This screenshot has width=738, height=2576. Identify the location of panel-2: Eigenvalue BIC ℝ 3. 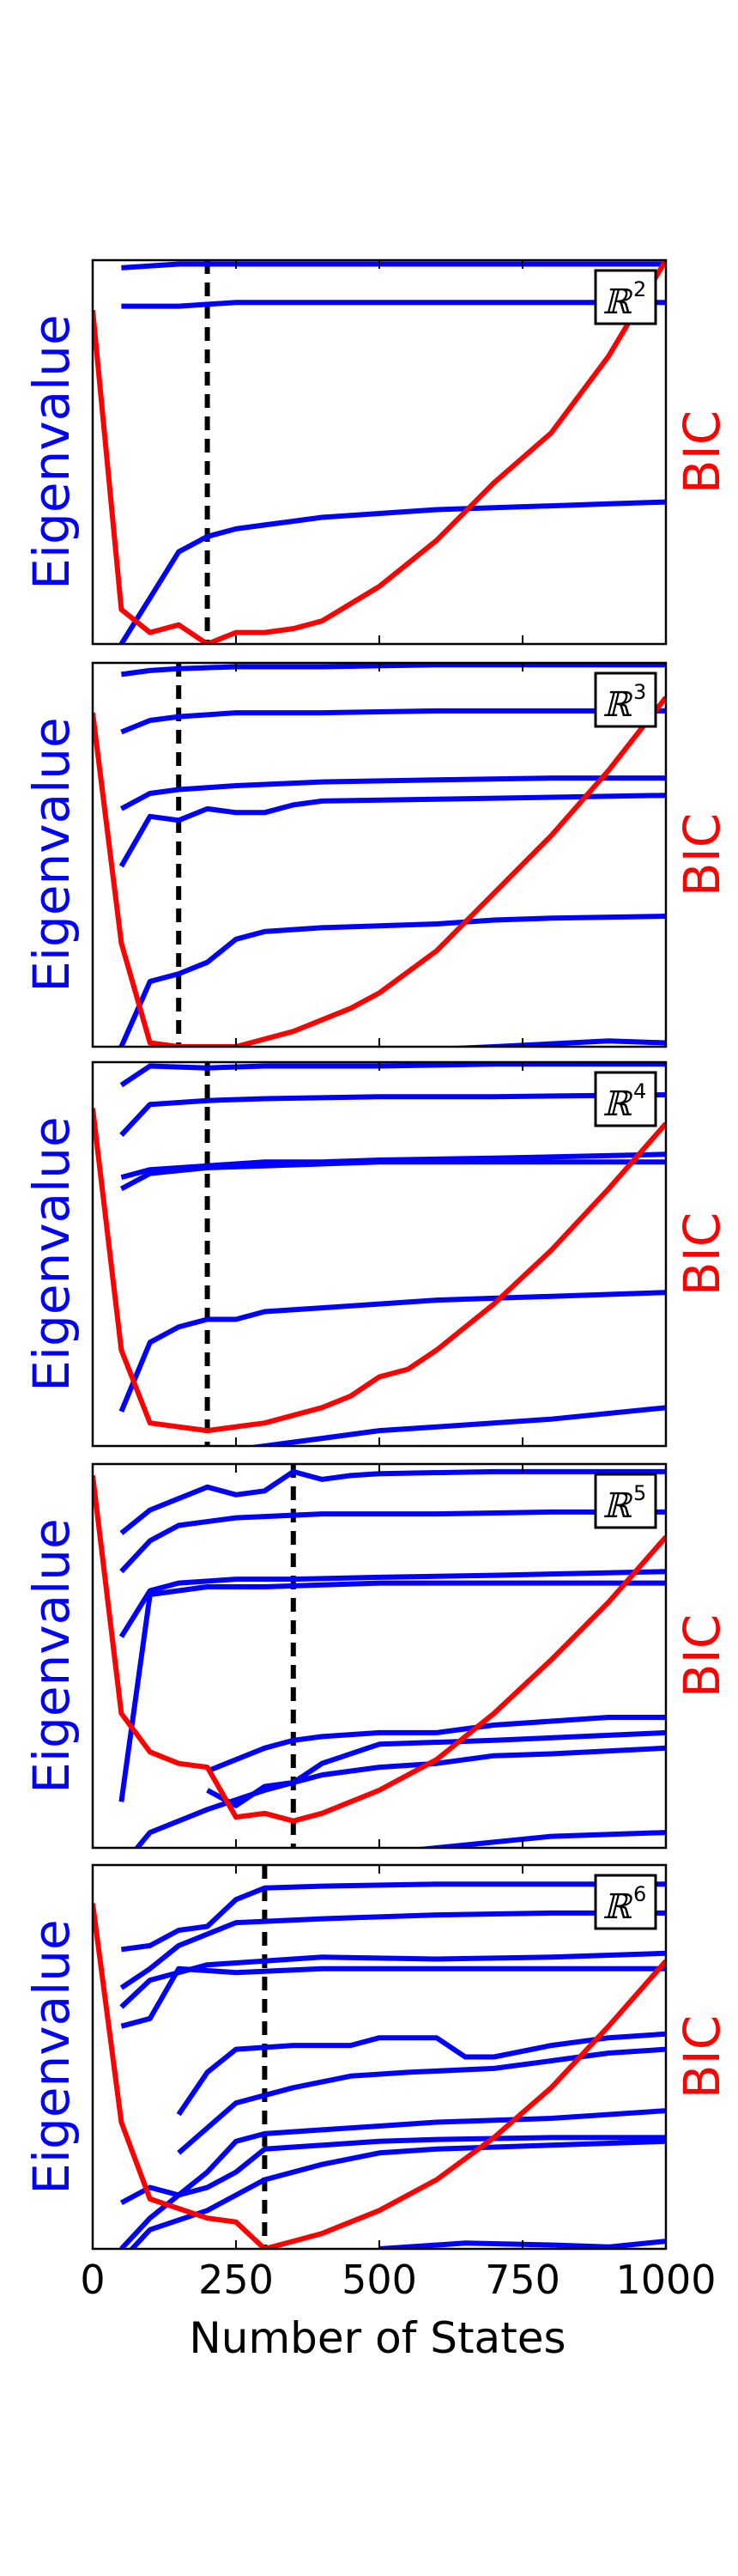
(376, 854).